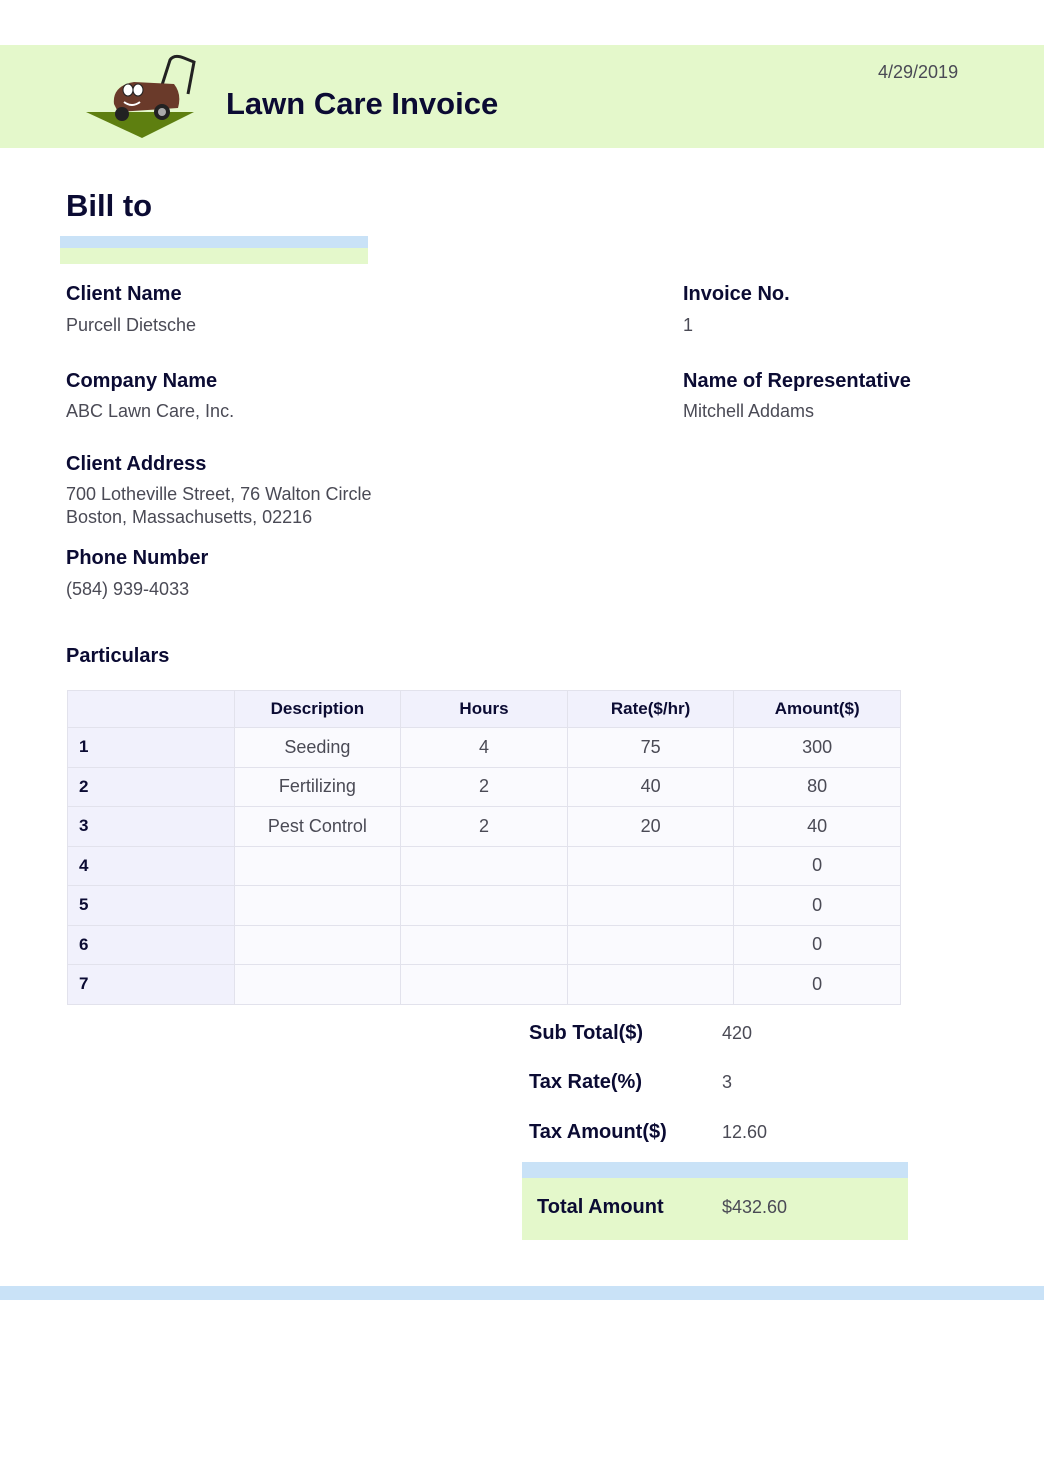 The width and height of the screenshot is (1044, 1477). I want to click on divider-green, so click(214, 256).